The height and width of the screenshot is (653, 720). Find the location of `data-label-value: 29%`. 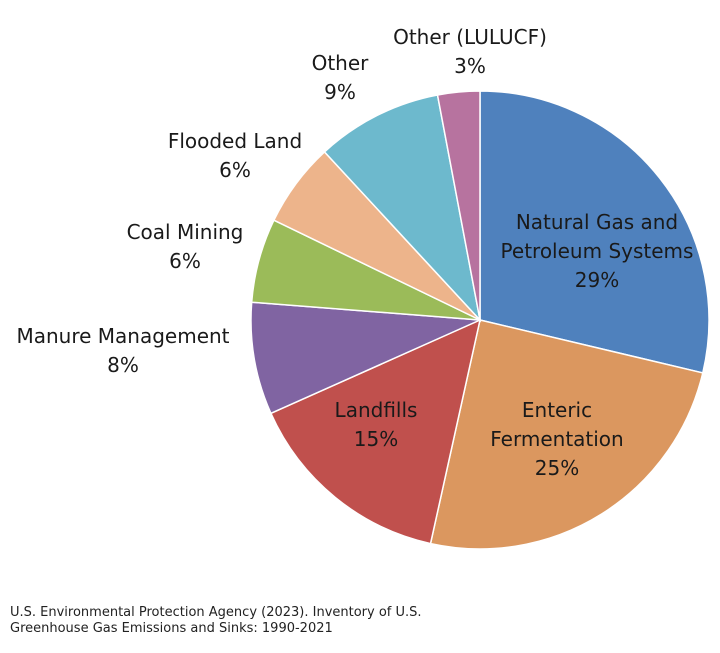

data-label-value: 29% is located at coordinates (597, 280).